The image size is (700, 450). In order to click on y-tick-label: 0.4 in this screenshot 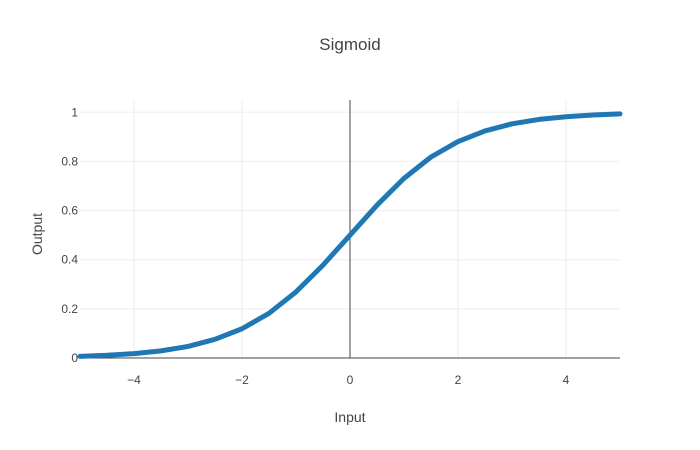, I will do `click(69, 260)`.